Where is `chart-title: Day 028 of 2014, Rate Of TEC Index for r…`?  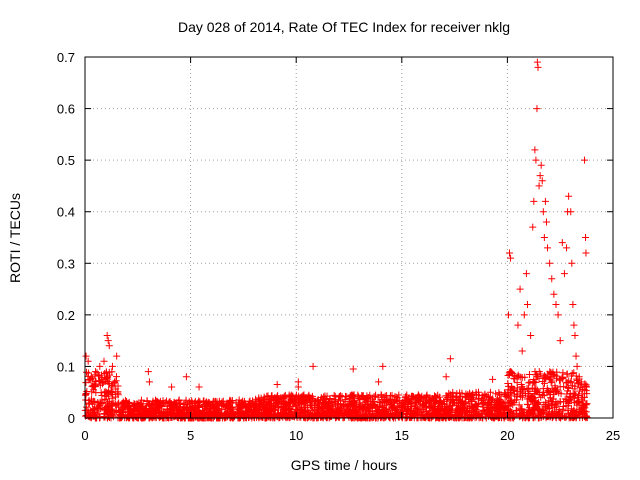 chart-title: Day 028 of 2014, Rate Of TEC Index for r… is located at coordinates (344, 27).